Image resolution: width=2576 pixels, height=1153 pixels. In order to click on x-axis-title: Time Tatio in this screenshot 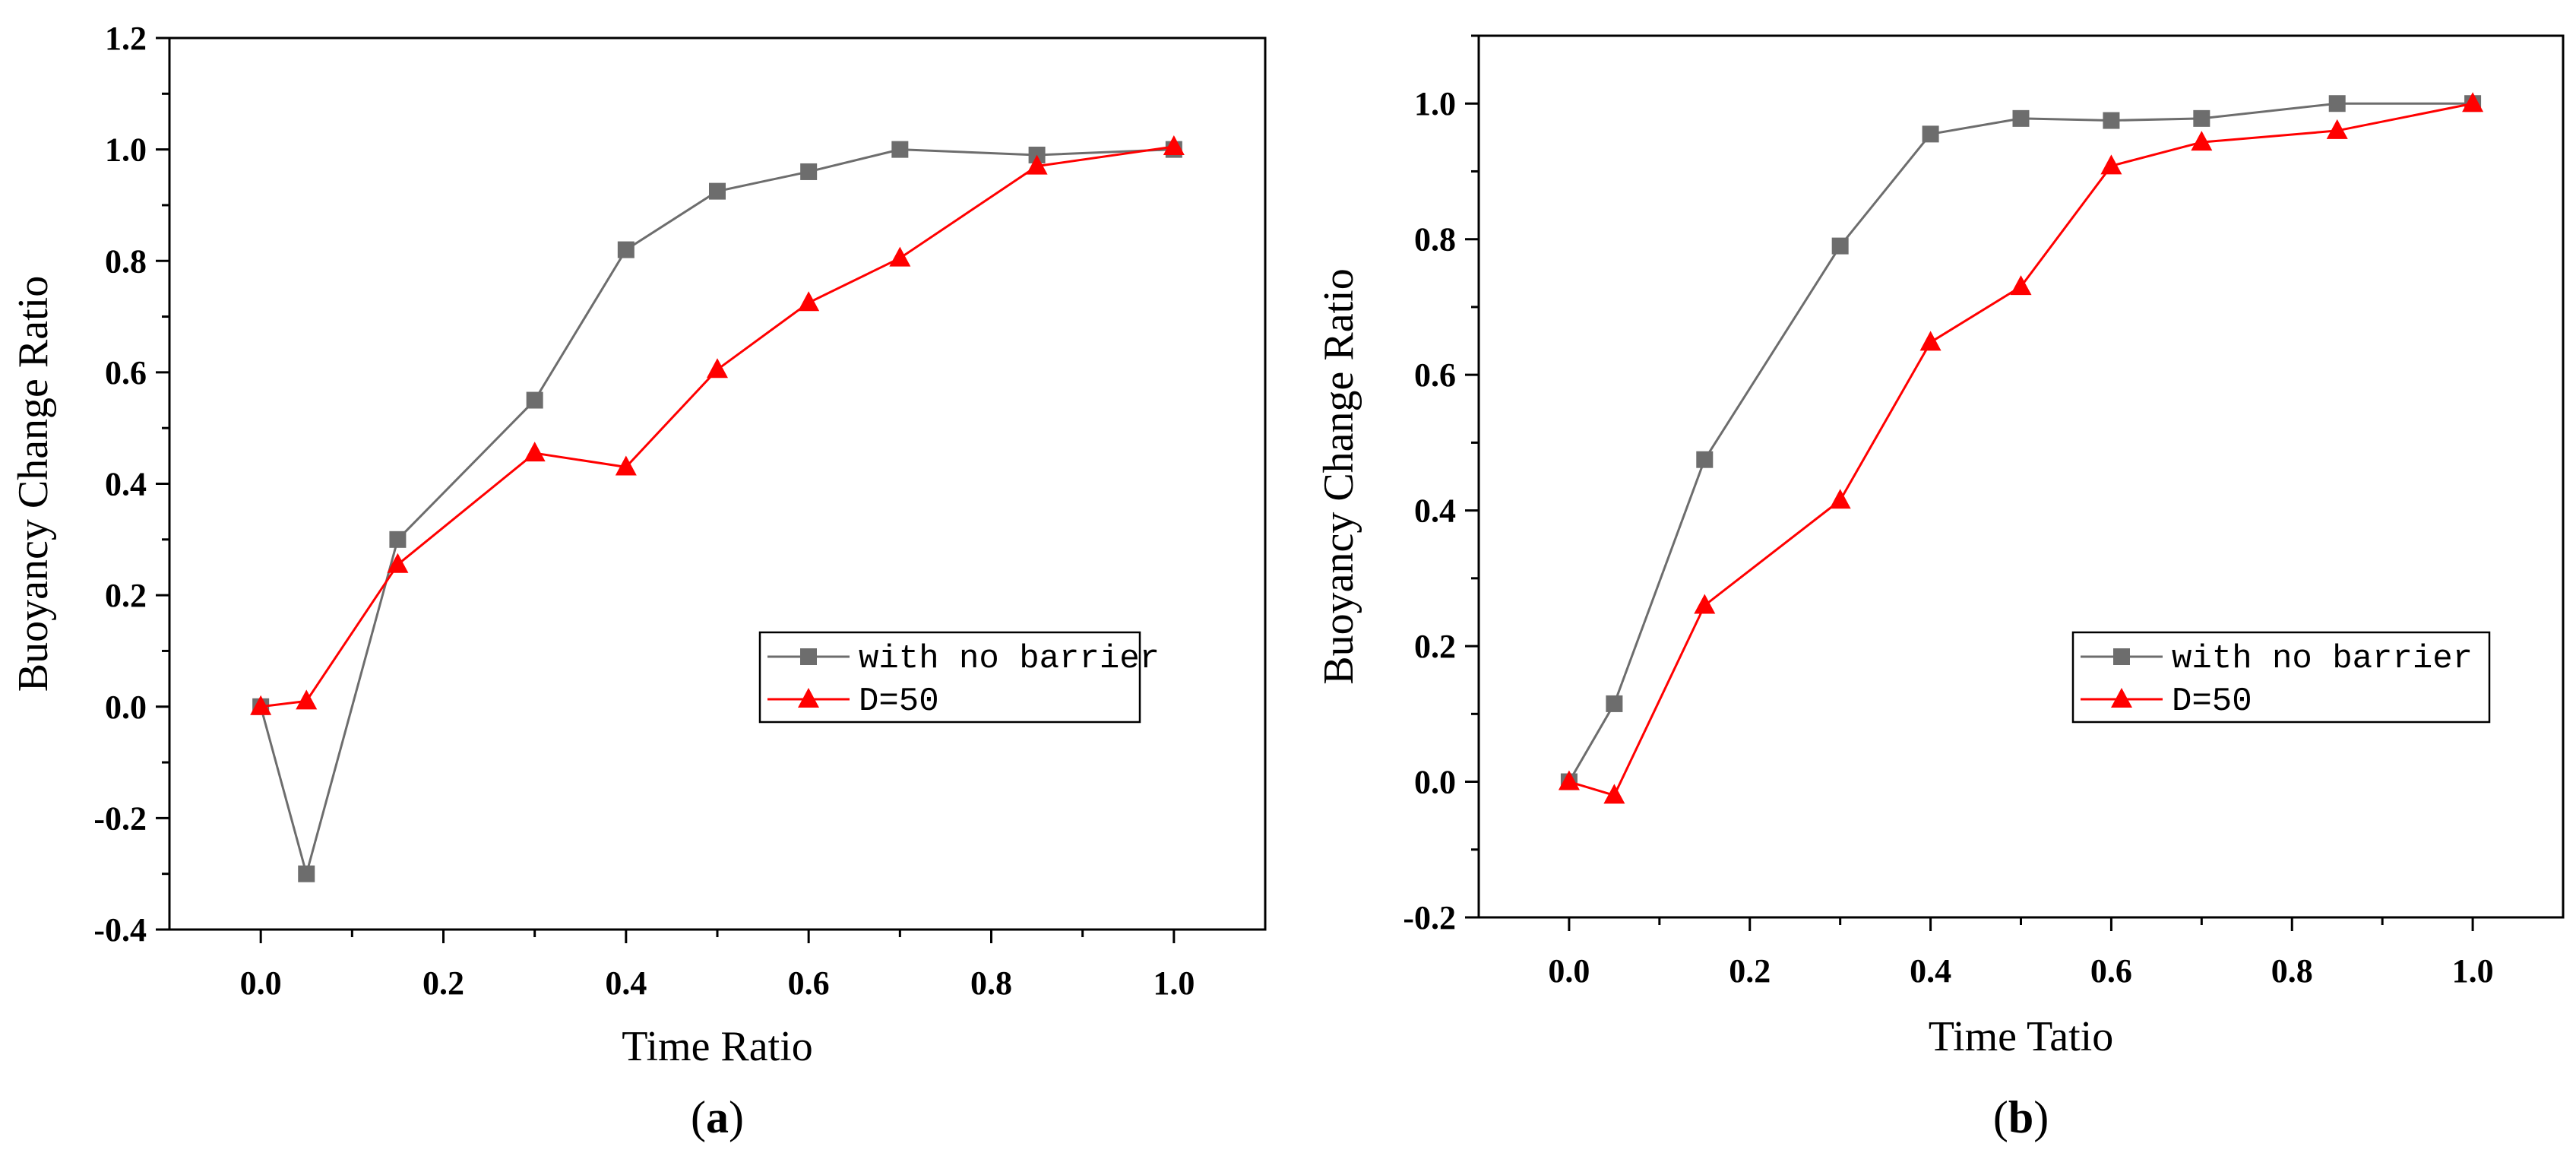, I will do `click(2021, 1036)`.